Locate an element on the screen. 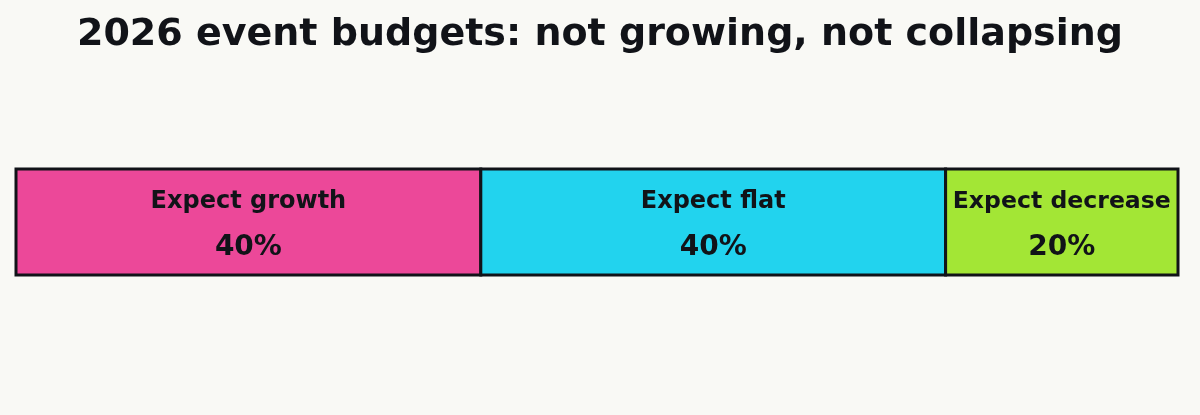 The height and width of the screenshot is (415, 1200). chart-title: 2026 event budgets: not growing, not collapsing is located at coordinates (600, 31).